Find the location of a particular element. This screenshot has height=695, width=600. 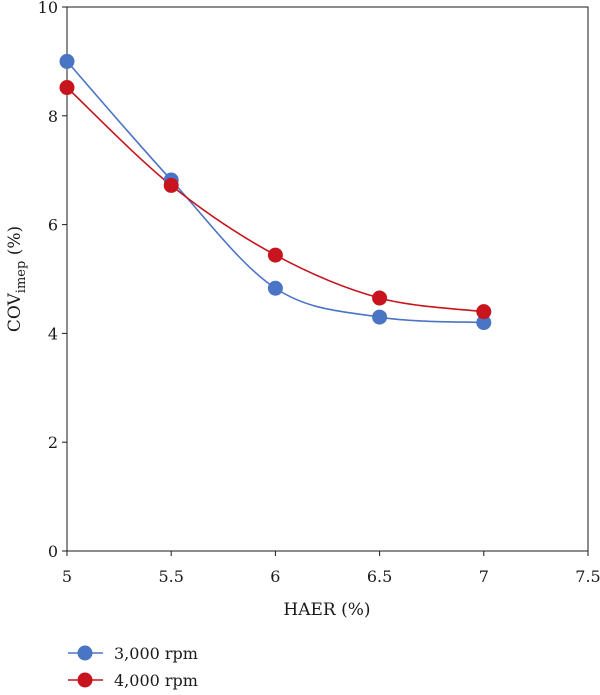

y-axis-ticks: 0 2 4 6 8 10 is located at coordinates (52, 280).